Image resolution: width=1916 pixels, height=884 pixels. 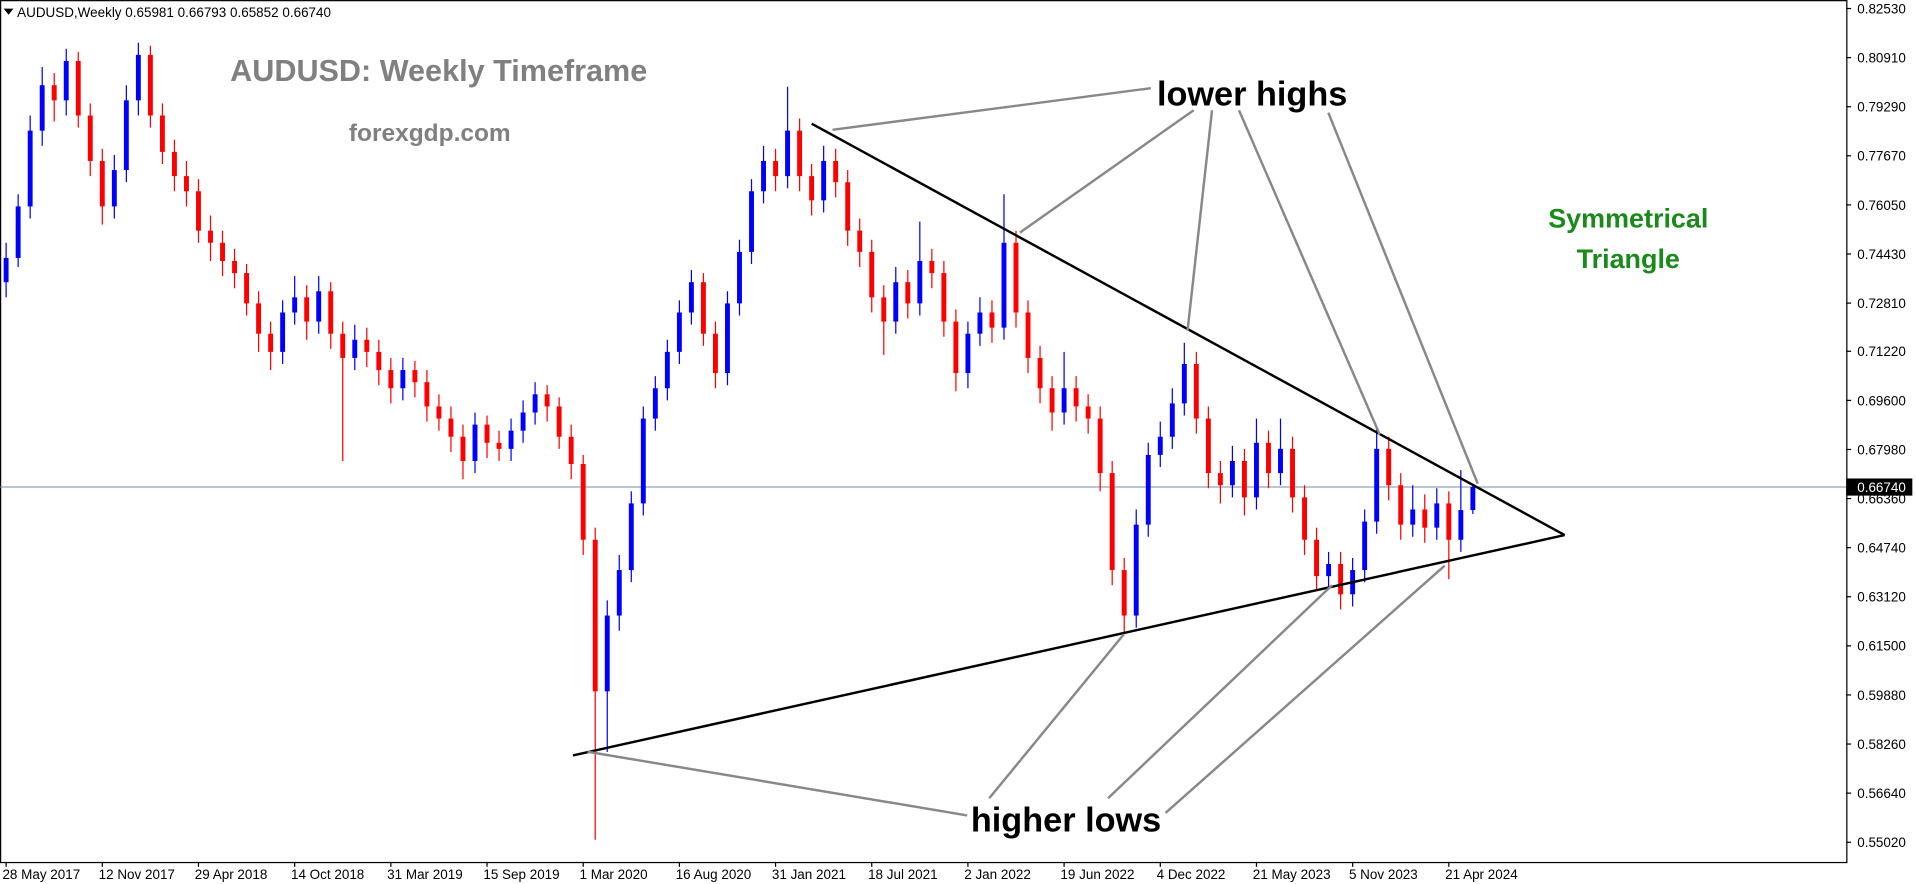 I want to click on price-tag, so click(x=1879, y=487).